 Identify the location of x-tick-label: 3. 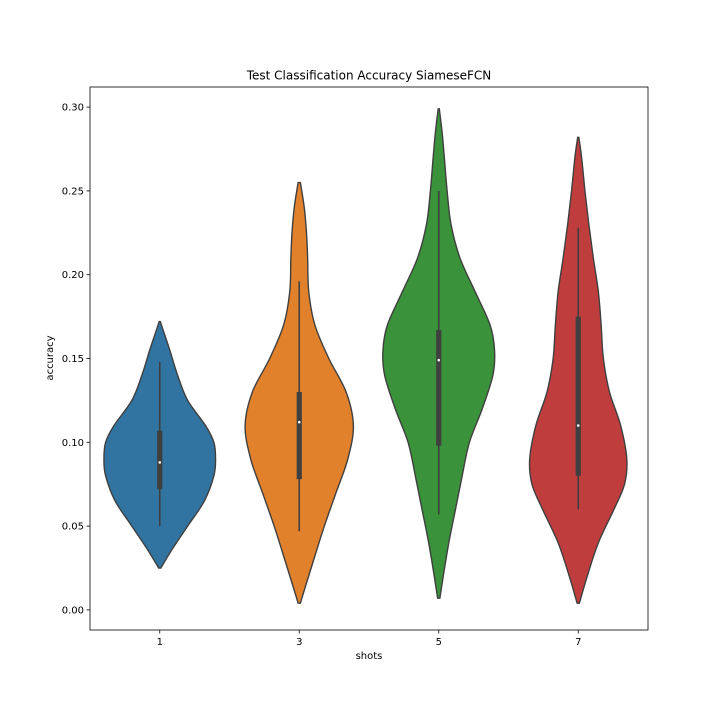
(299, 642).